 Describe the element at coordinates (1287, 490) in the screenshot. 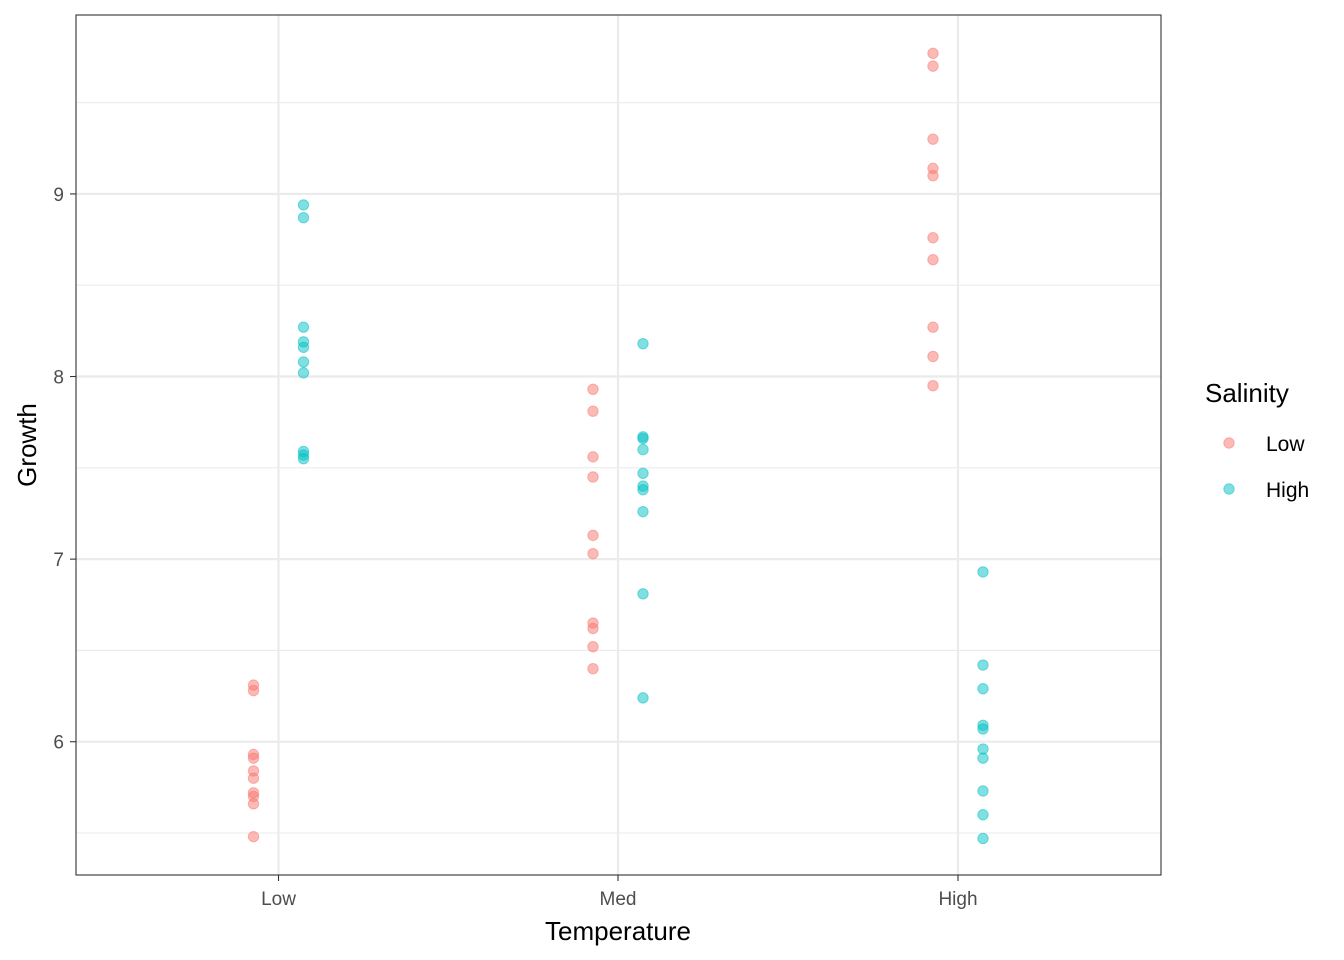

I see `legend-label-high: High` at that location.